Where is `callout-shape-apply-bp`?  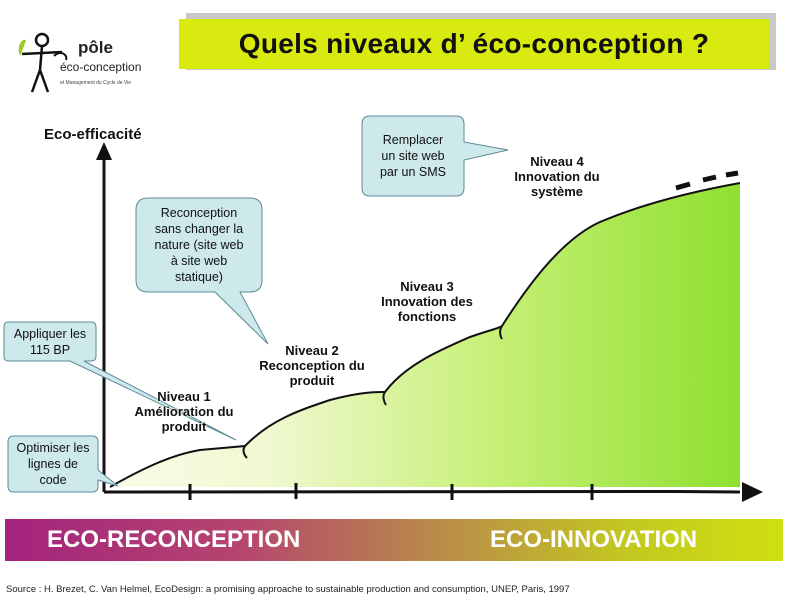 callout-shape-apply-bp is located at coordinates (120, 381).